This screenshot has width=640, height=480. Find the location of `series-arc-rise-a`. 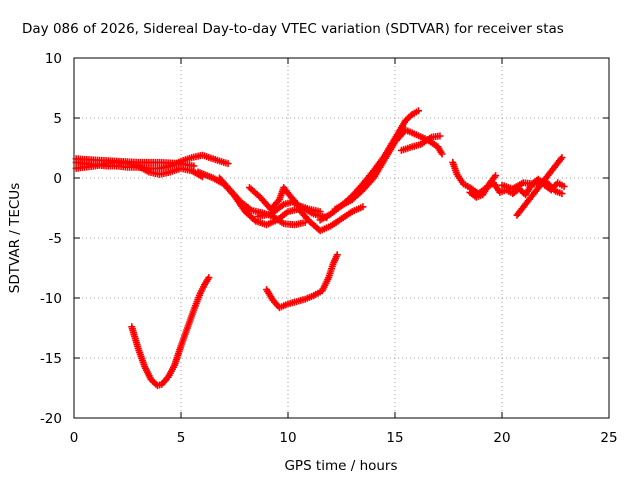

series-arc-rise-a is located at coordinates (369, 165).